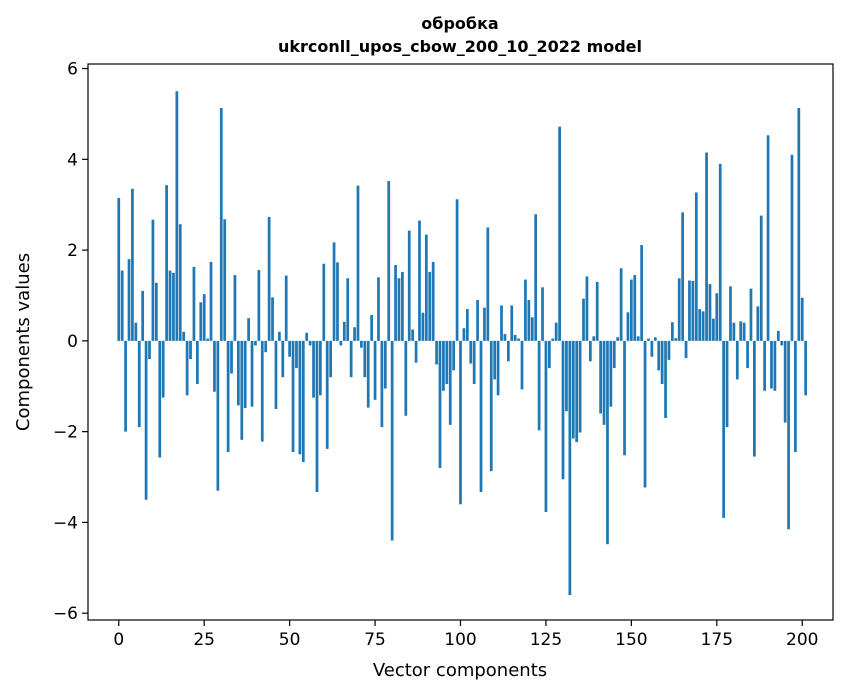  I want to click on x-tick-label: 200, so click(802, 640).